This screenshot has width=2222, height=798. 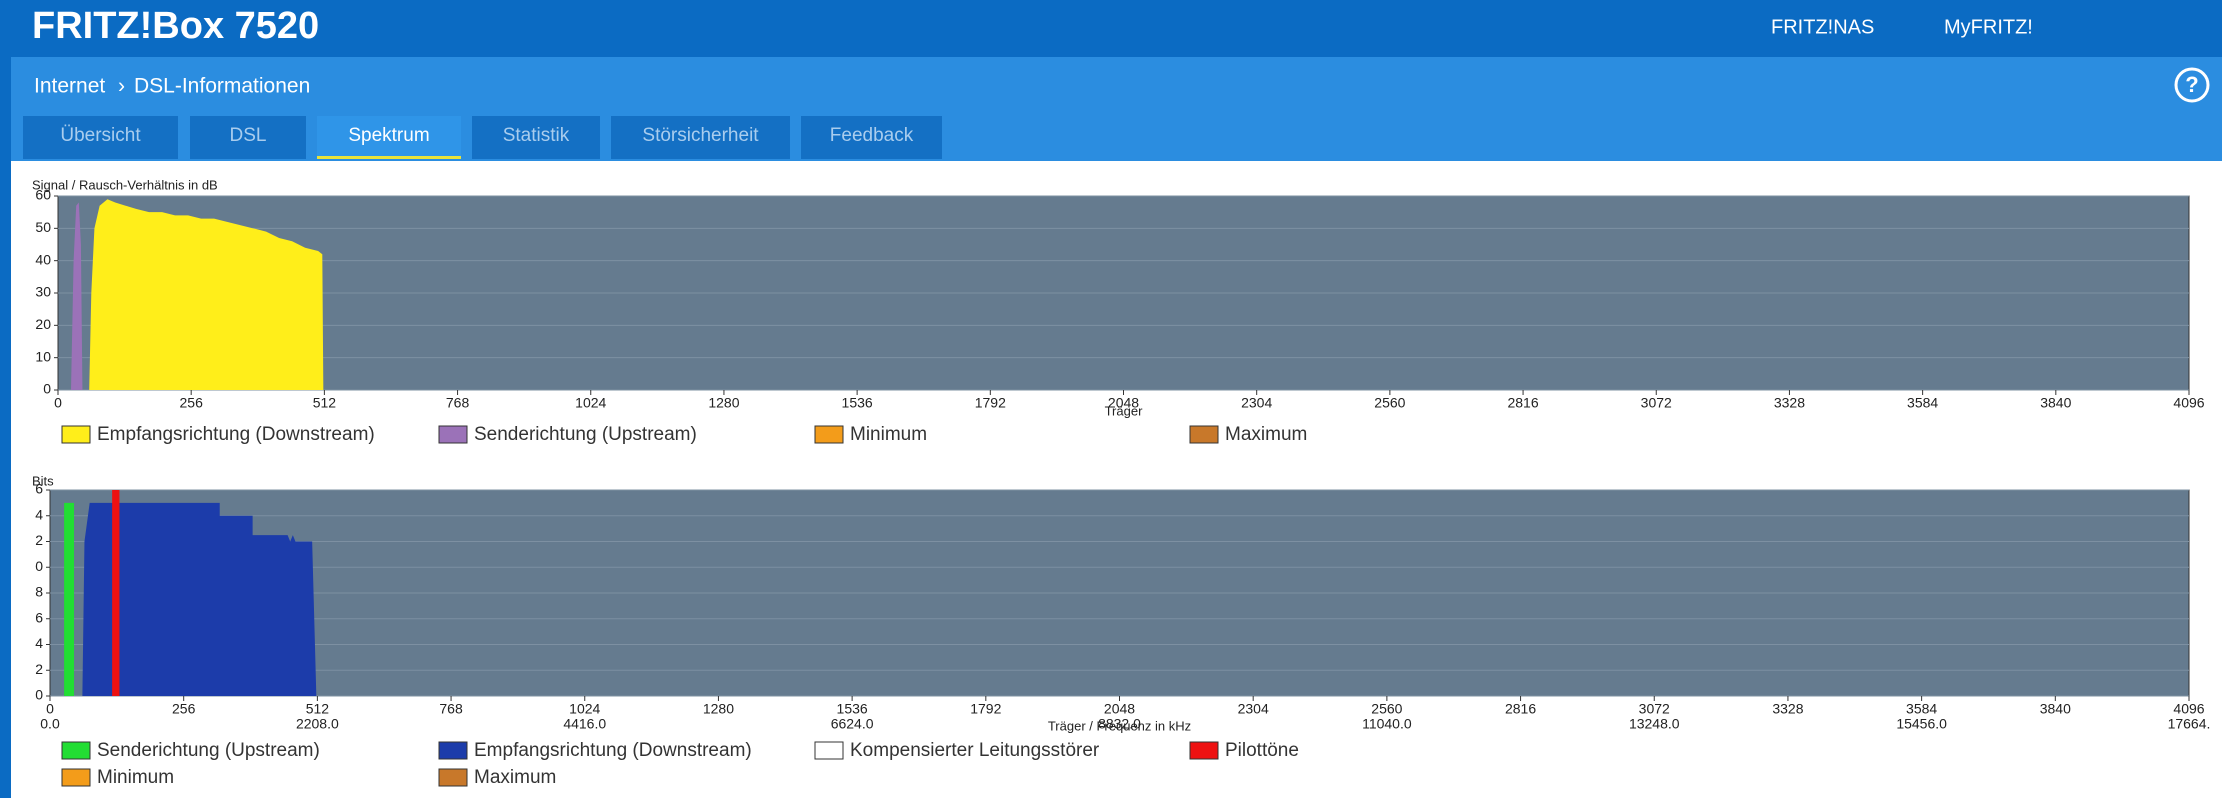 What do you see at coordinates (43, 227) in the screenshot?
I see `y-tick-label: 50` at bounding box center [43, 227].